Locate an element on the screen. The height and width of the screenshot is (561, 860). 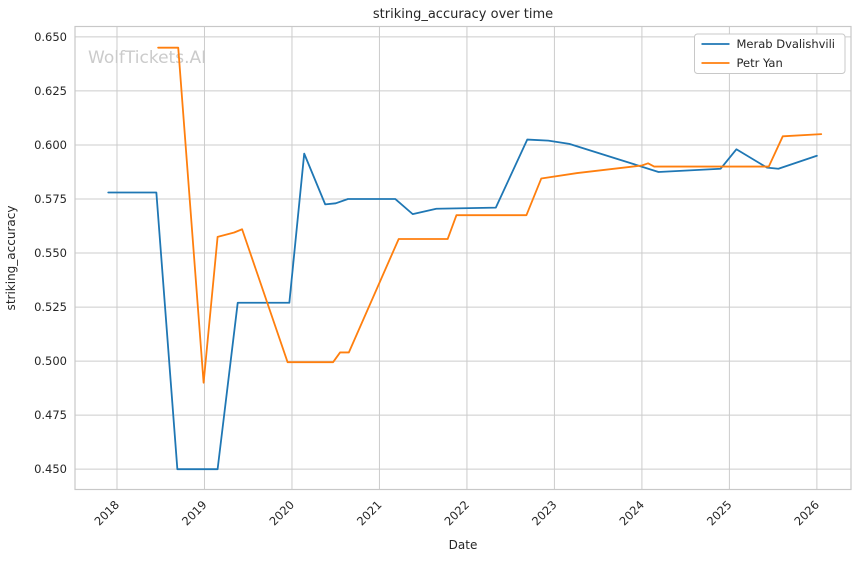
legend: Merab Dvalishvili Petr Yan is located at coordinates (770, 53).